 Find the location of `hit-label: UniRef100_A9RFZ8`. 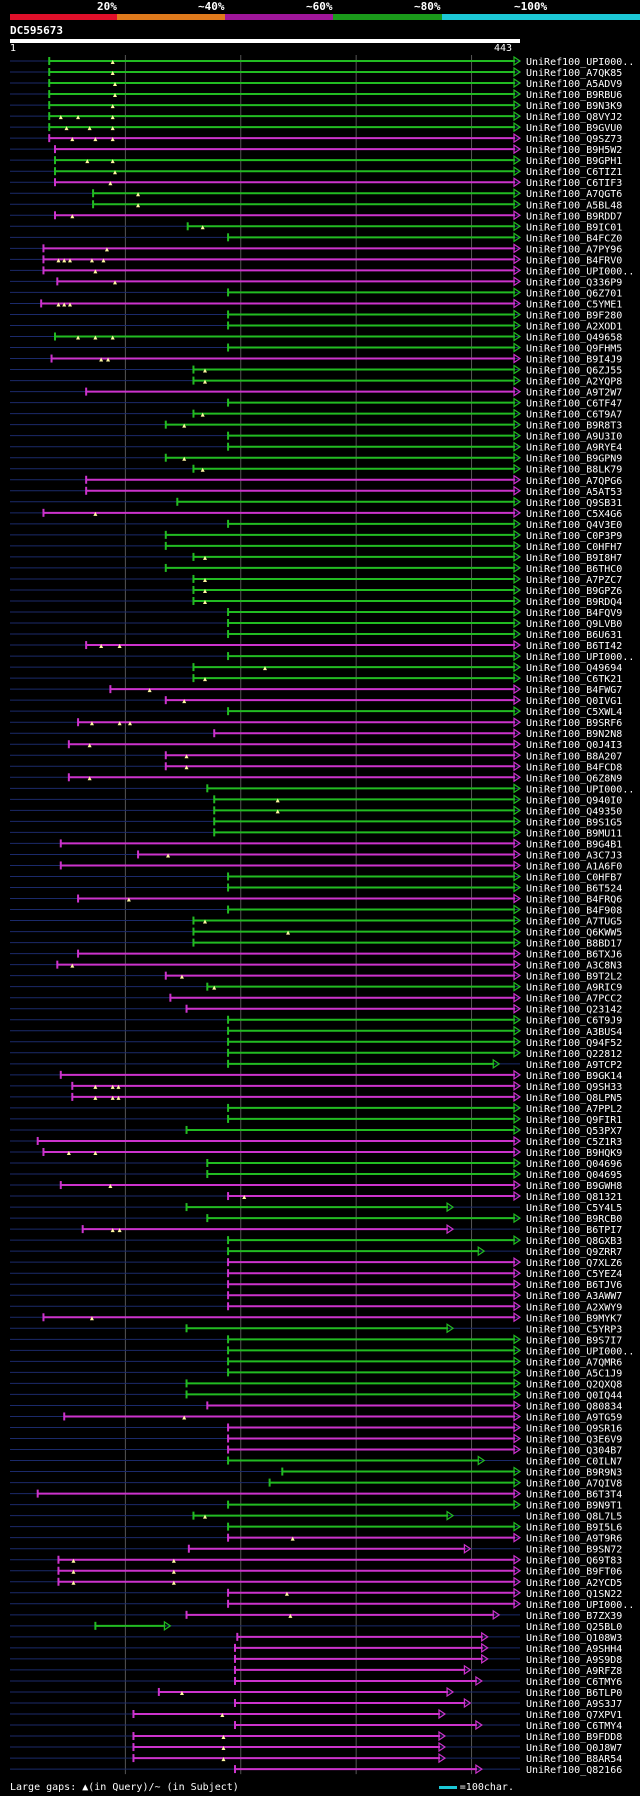

hit-label: UniRef100_A9RFZ8 is located at coordinates (574, 1671).